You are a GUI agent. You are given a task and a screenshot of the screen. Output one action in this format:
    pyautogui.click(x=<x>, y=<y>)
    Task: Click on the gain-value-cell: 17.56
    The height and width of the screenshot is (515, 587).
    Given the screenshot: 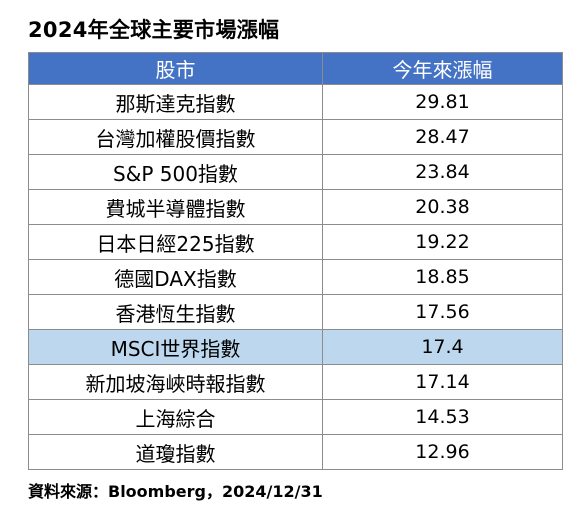 What is the action you would take?
    pyautogui.click(x=442, y=312)
    